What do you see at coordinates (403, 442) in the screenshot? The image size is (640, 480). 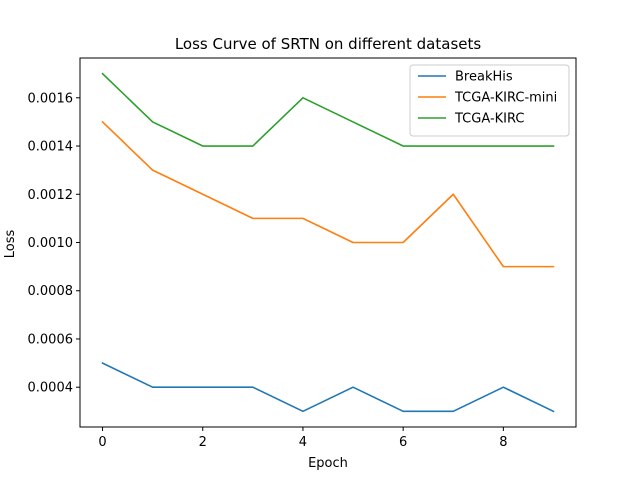 I see `x-tick-label: 6` at bounding box center [403, 442].